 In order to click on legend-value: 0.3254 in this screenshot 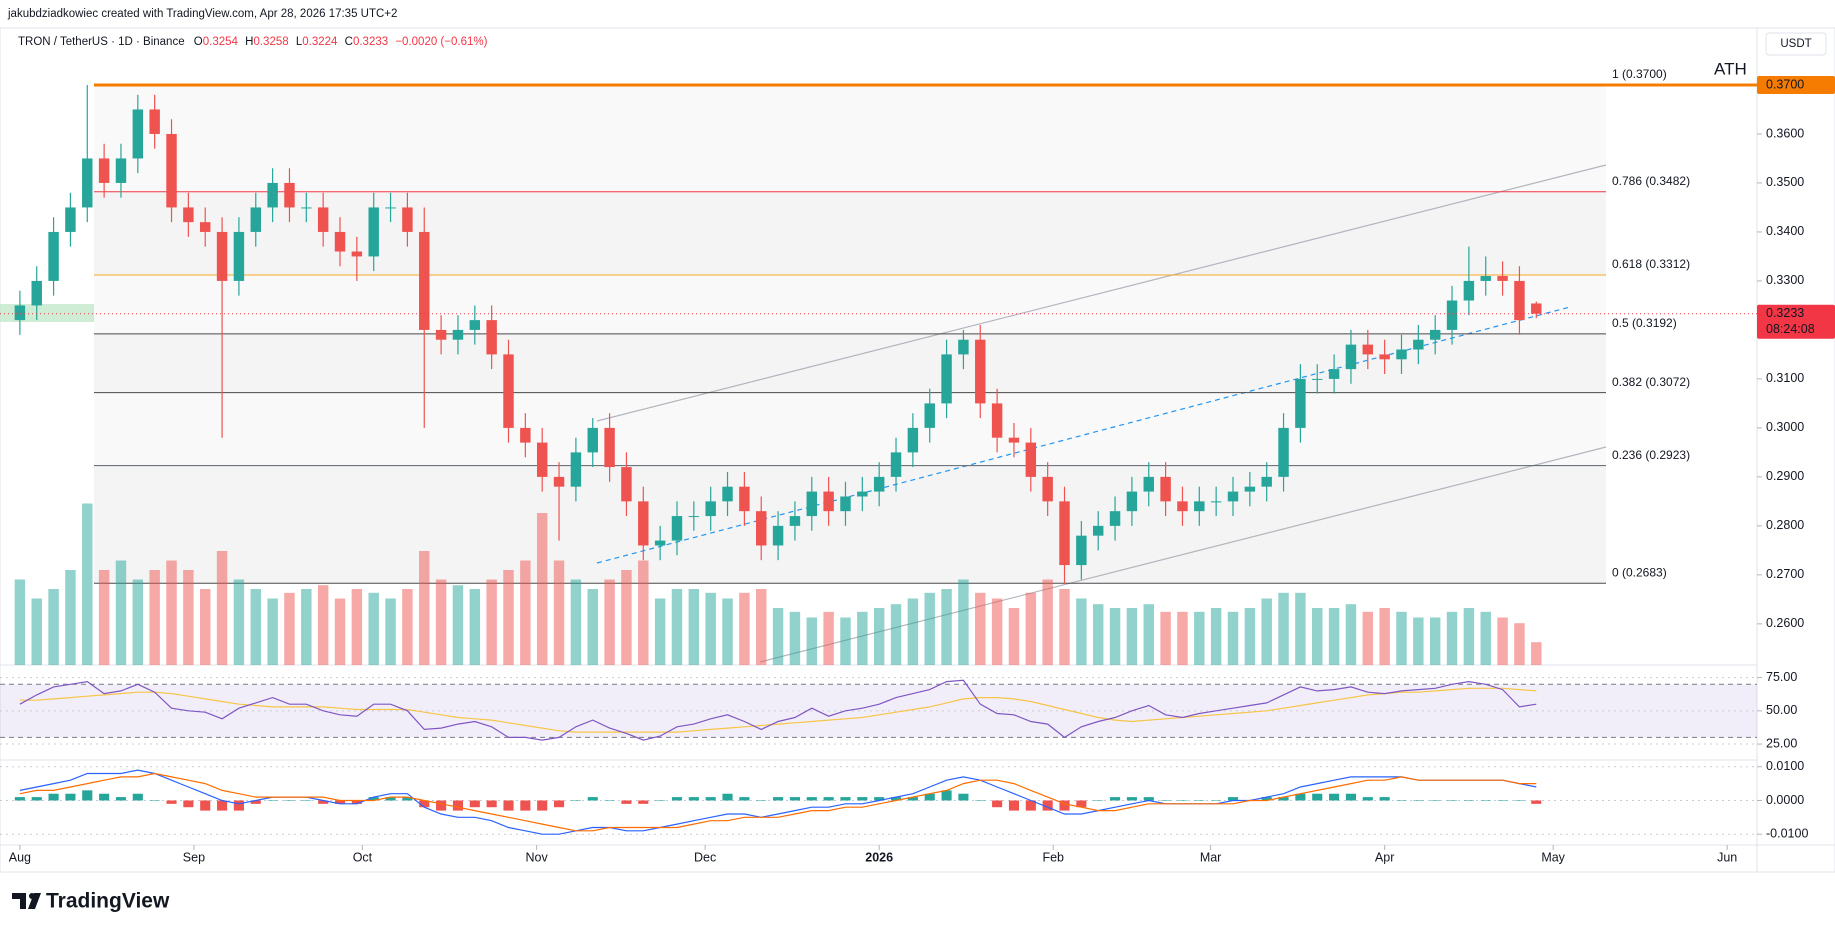, I will do `click(221, 42)`.